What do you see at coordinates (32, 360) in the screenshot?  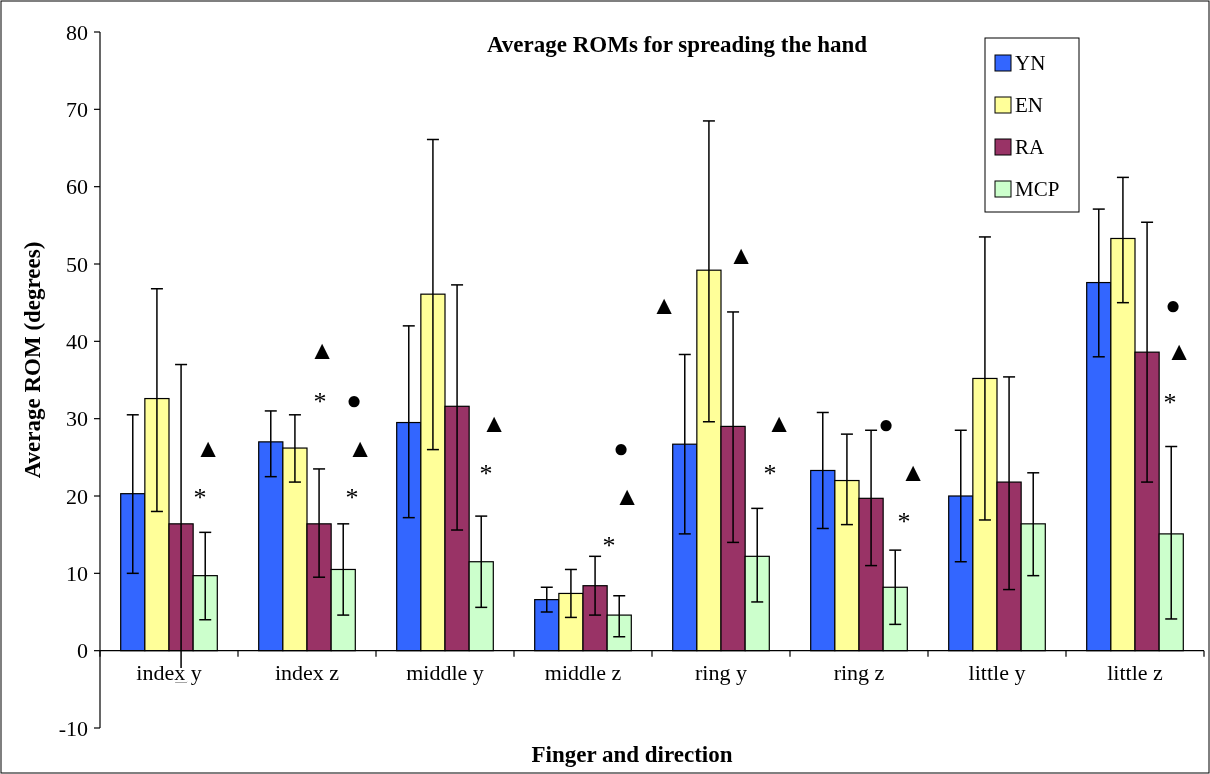 I see `y-axis-title: Average ROM (degrees)` at bounding box center [32, 360].